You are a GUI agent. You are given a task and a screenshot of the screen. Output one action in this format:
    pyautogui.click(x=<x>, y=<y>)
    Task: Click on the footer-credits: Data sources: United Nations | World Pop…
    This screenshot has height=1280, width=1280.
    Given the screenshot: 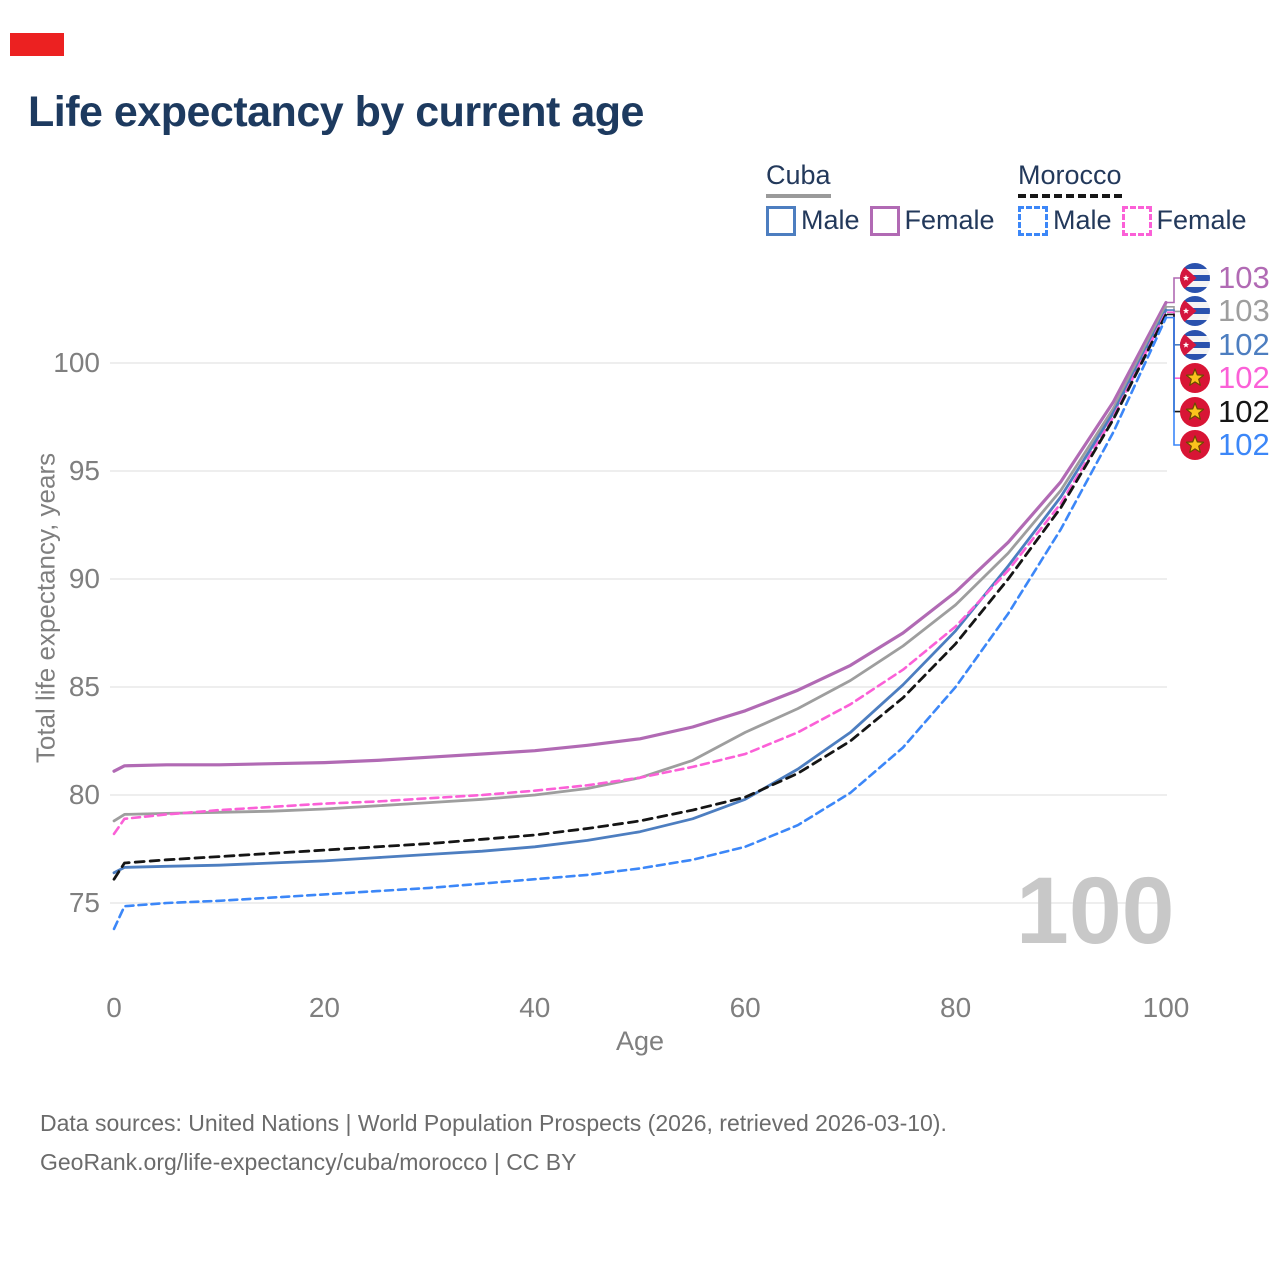 What is the action you would take?
    pyautogui.click(x=493, y=1143)
    